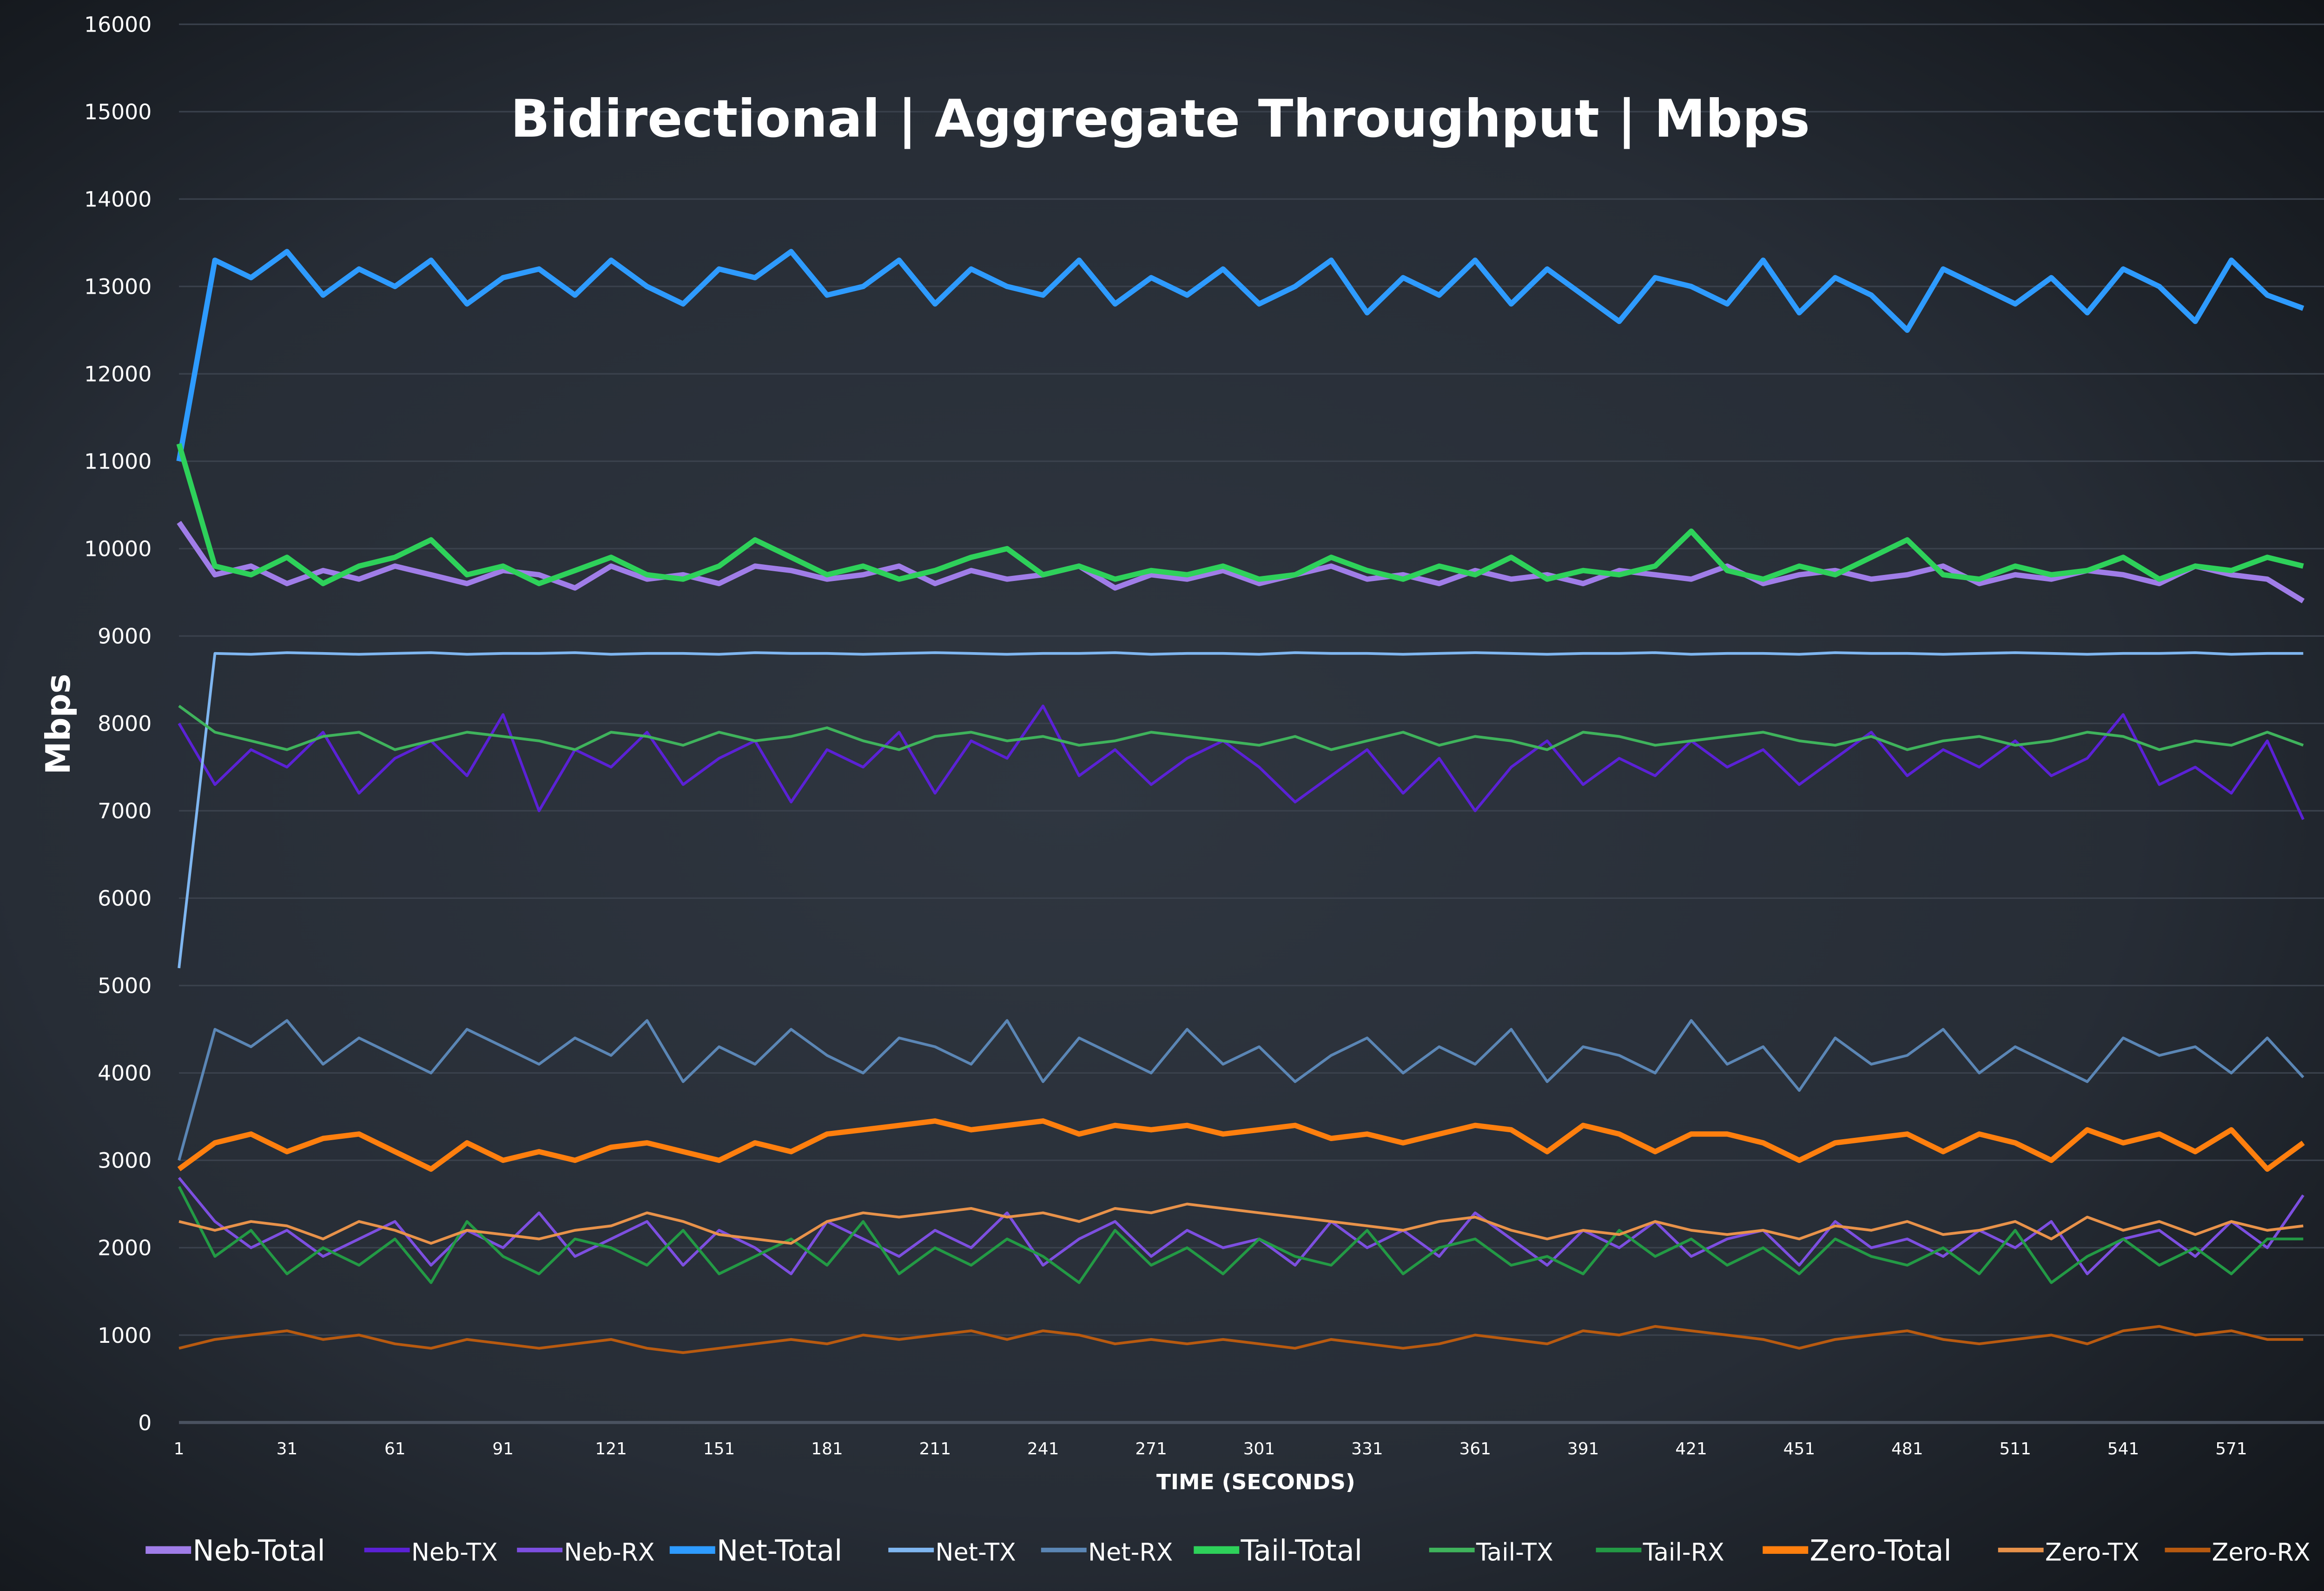  What do you see at coordinates (1241, 1145) in the screenshot?
I see `series-line-zero-total` at bounding box center [1241, 1145].